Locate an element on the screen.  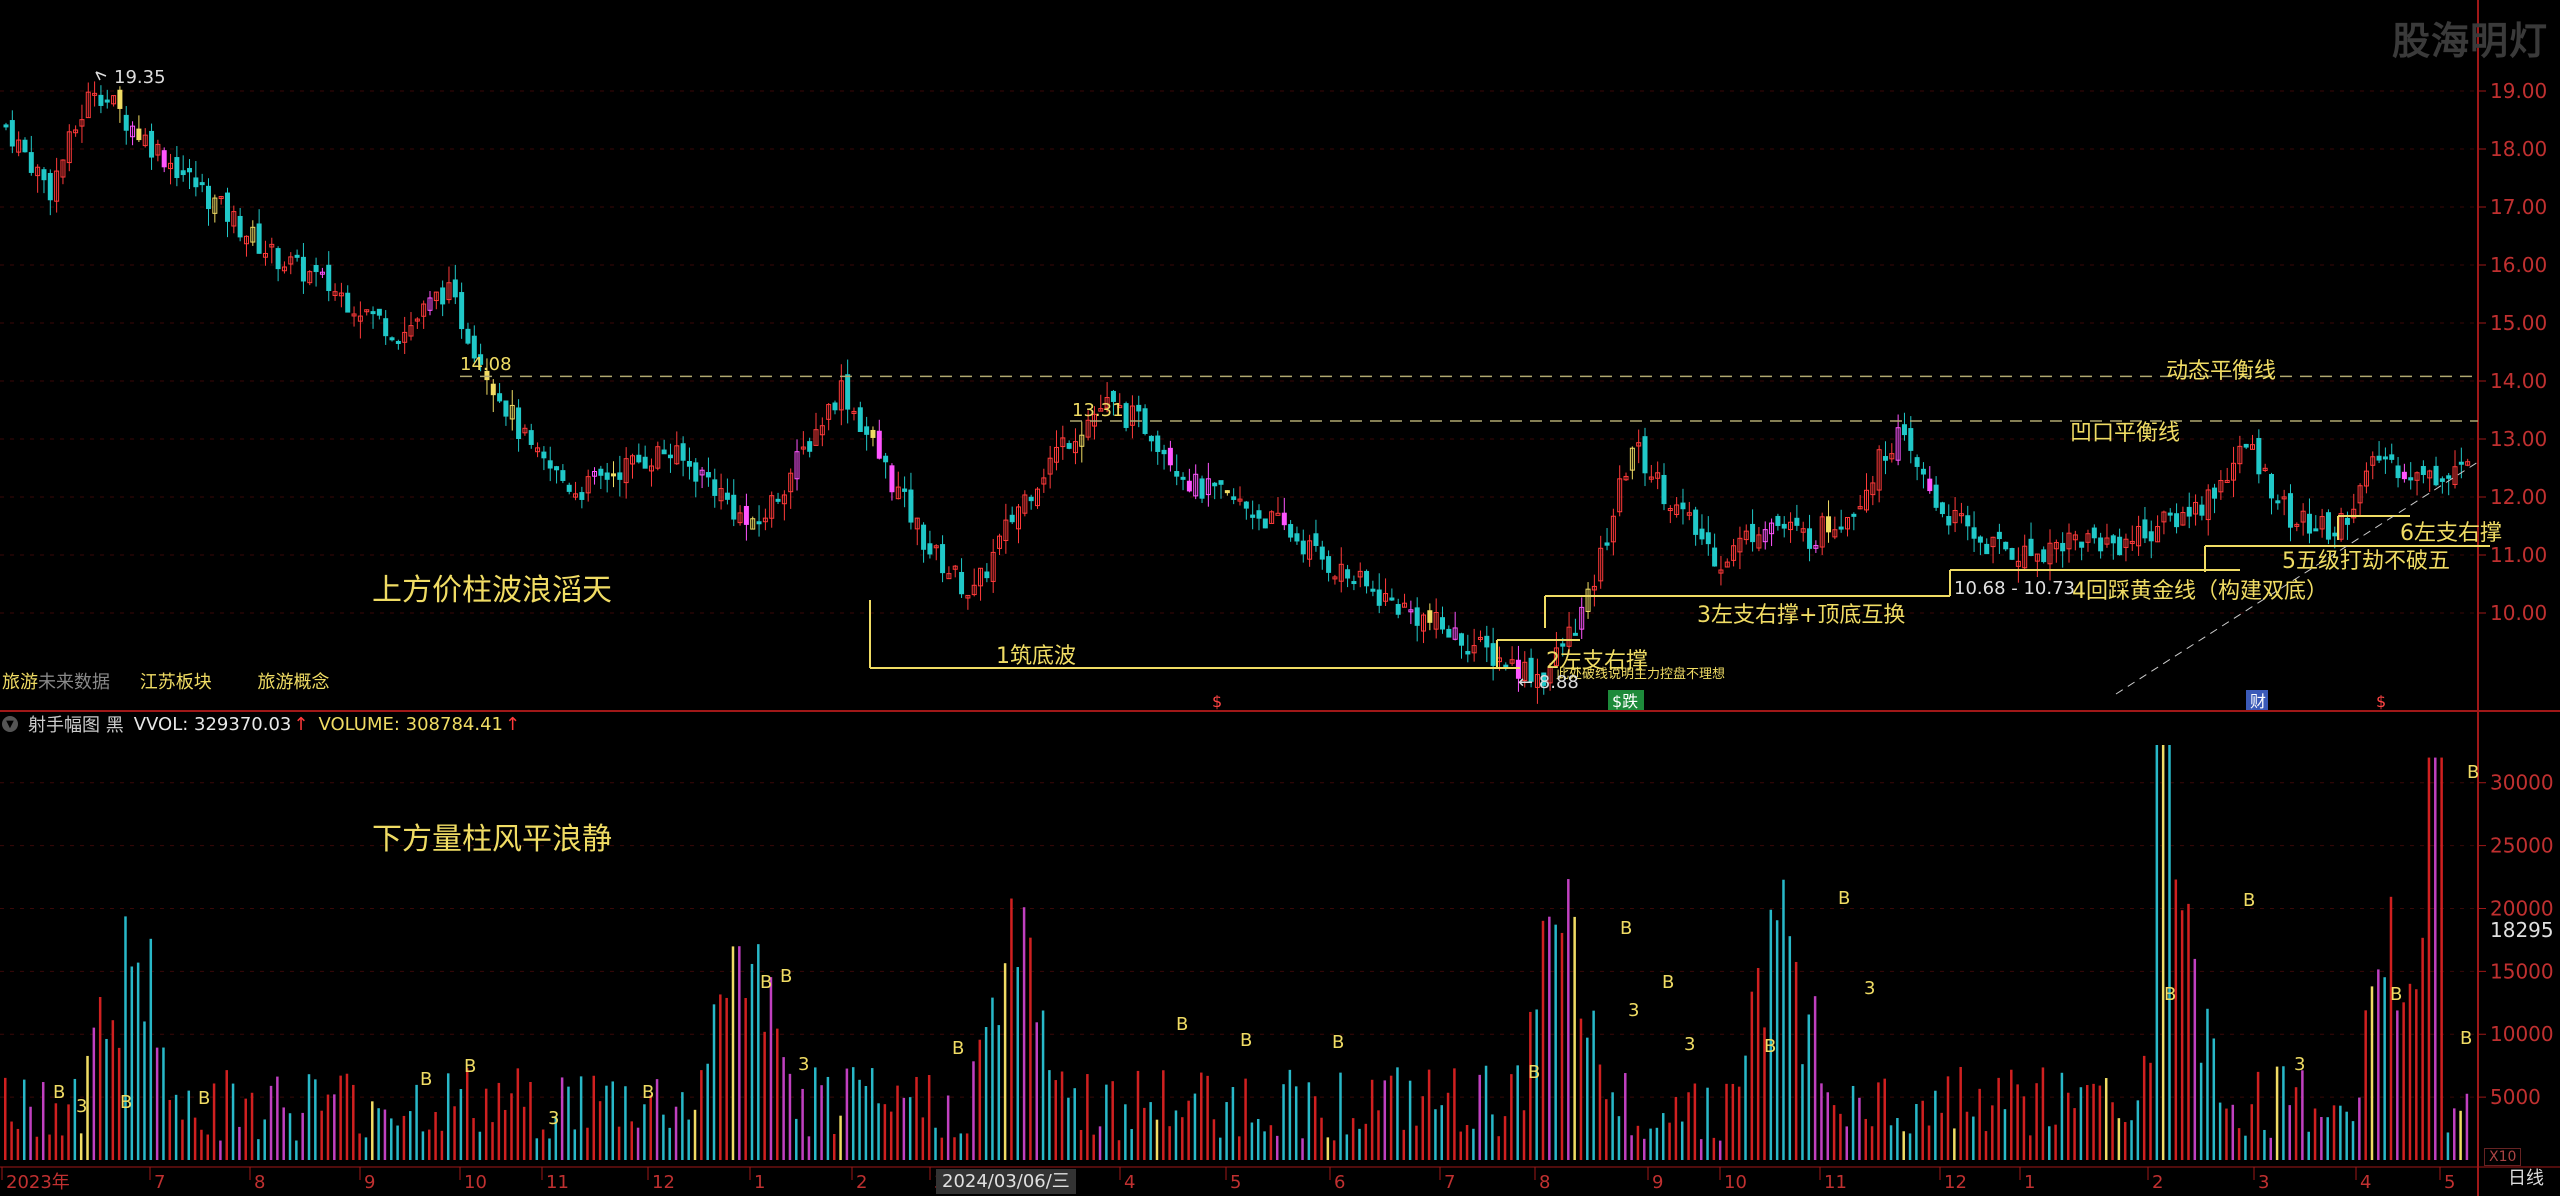
volume-tick-label: 30000 is located at coordinates (2522, 783).